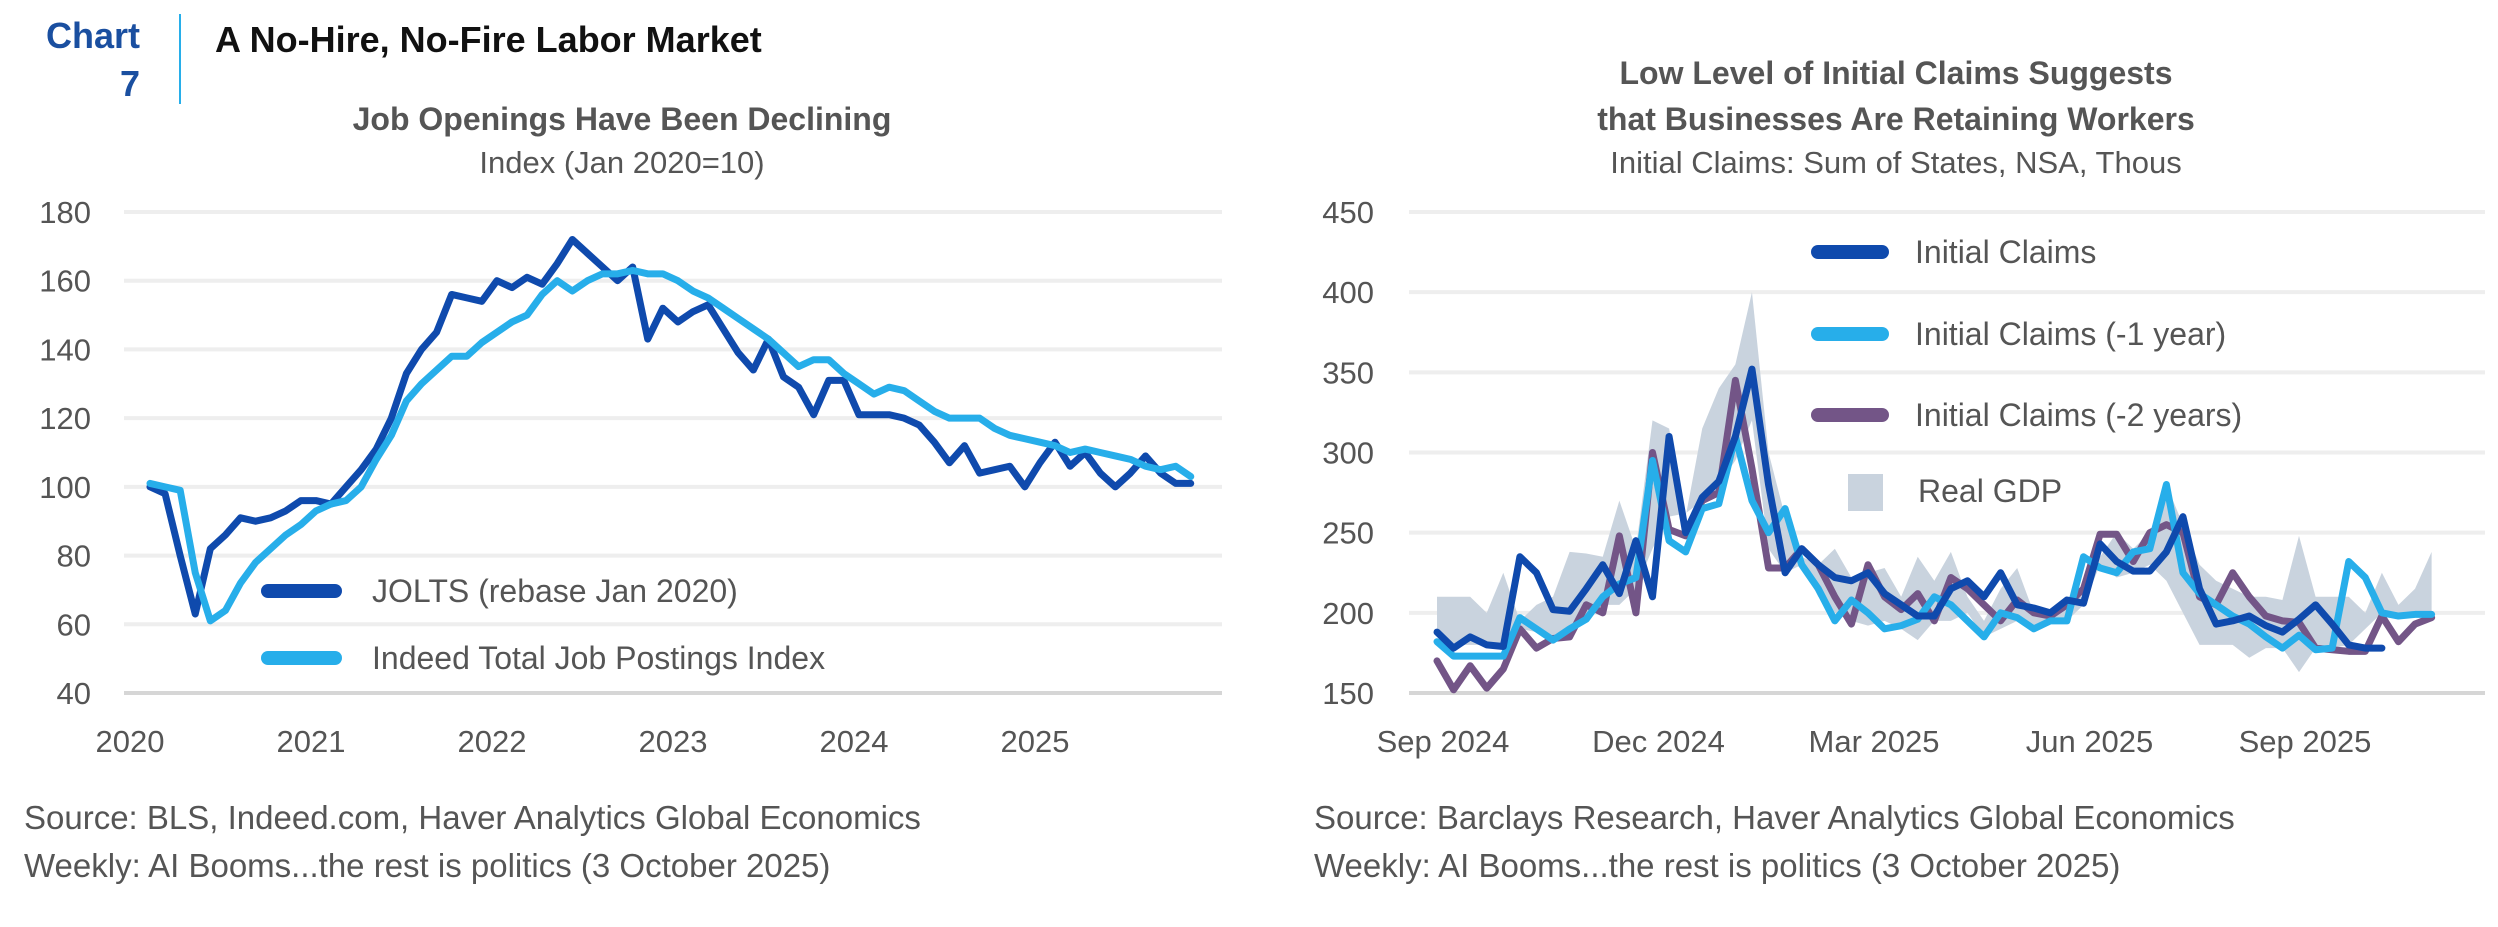  Describe the element at coordinates (598, 658) in the screenshot. I see `legend-label-indeed: Indeed Total Job Postings Index` at that location.